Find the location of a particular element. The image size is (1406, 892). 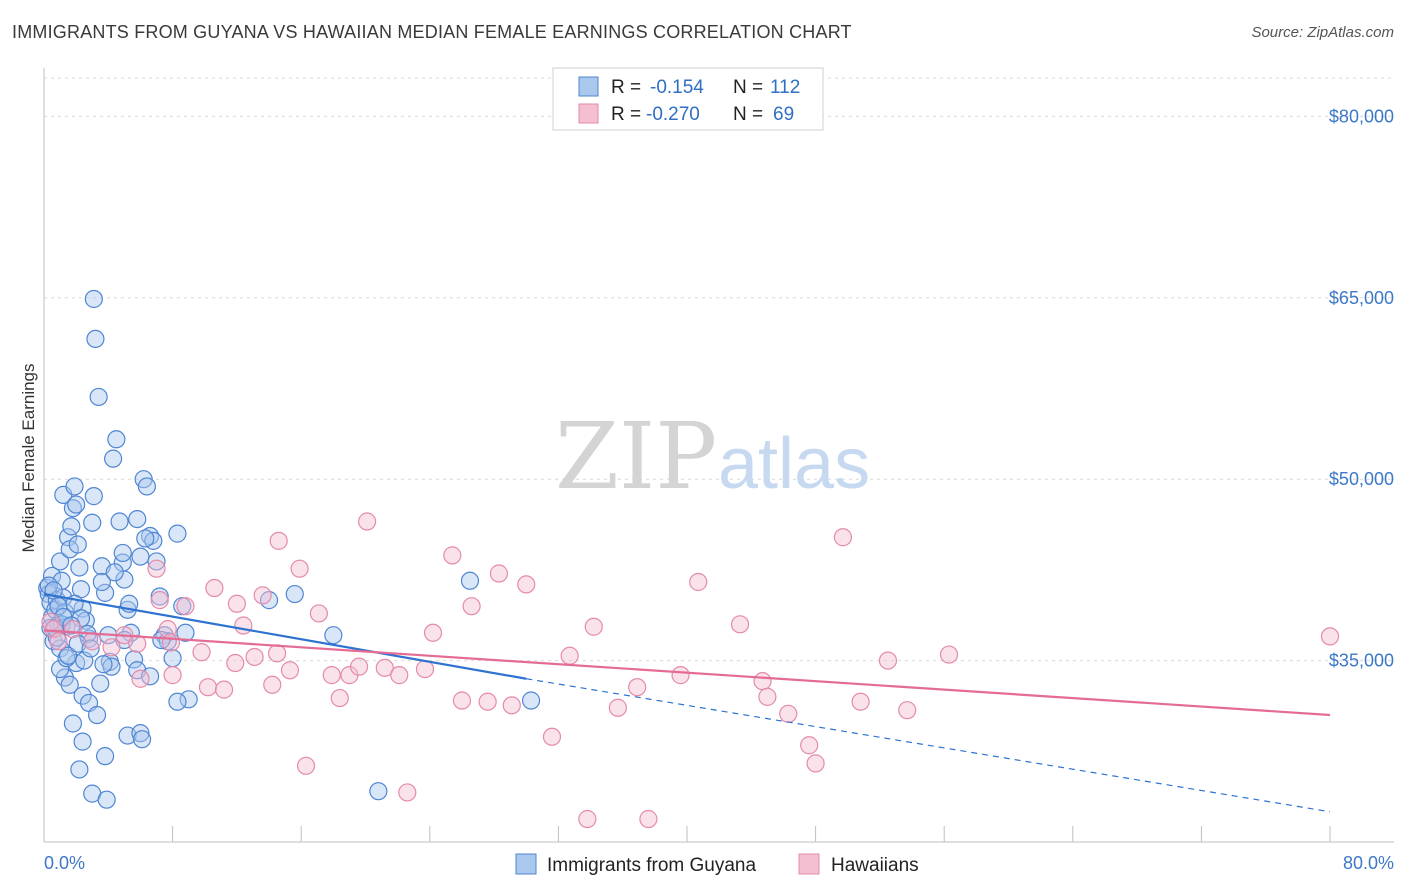

legend-swatch-pink is located at coordinates (588, 113).